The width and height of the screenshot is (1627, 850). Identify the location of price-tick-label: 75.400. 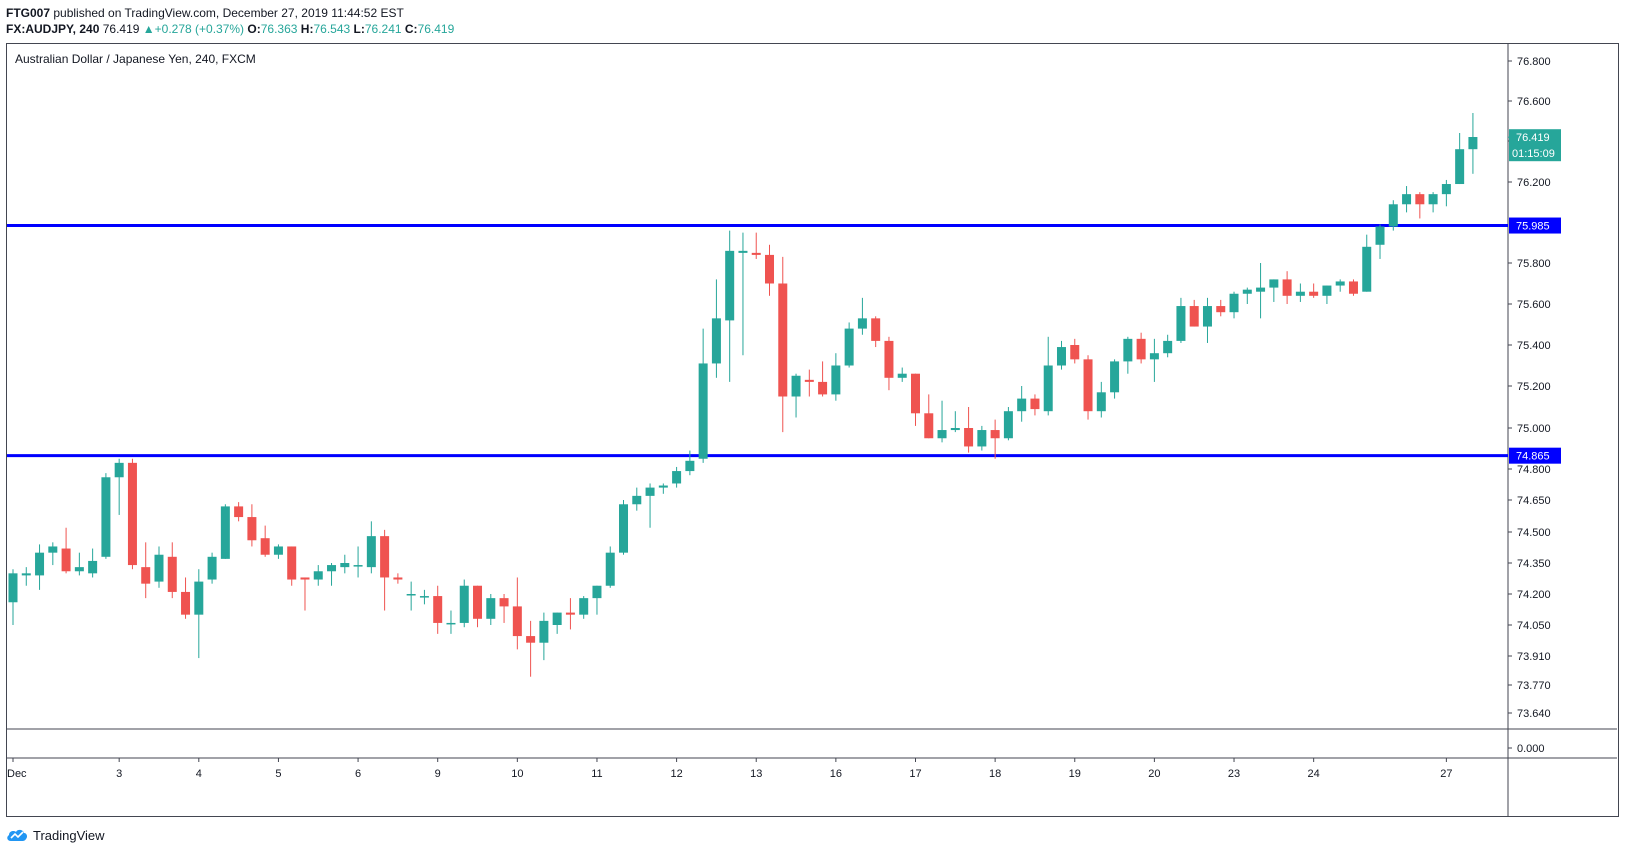
(1534, 346).